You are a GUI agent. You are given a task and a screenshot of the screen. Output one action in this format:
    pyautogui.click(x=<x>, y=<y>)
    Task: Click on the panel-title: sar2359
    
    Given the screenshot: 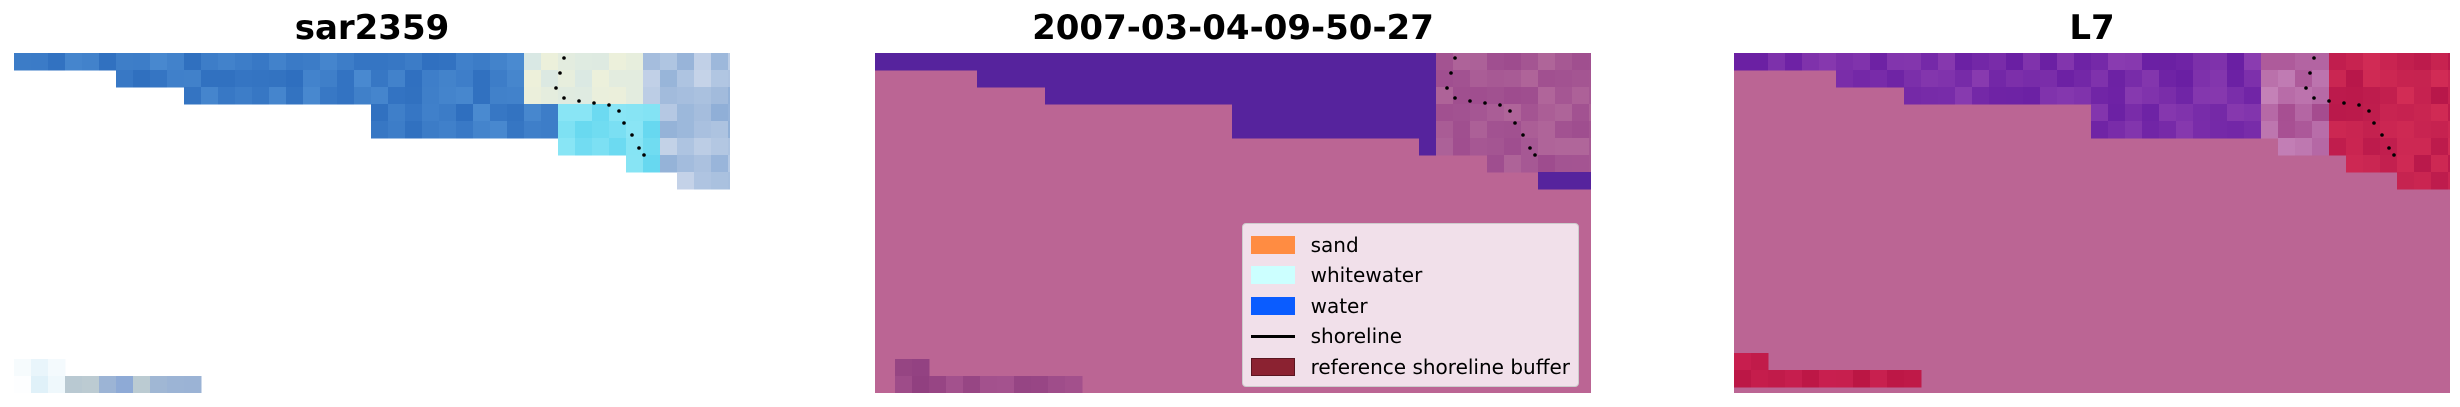 What is the action you would take?
    pyautogui.click(x=372, y=28)
    